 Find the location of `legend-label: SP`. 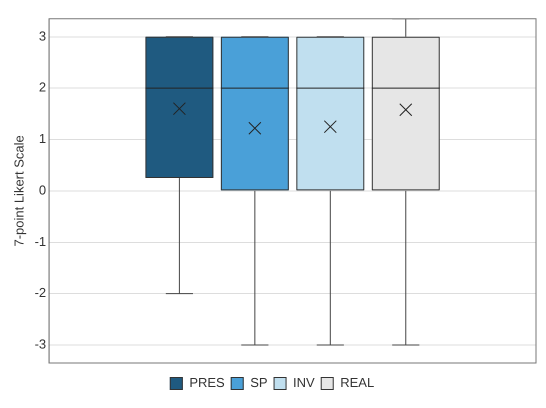

legend-label: SP is located at coordinates (259, 382).